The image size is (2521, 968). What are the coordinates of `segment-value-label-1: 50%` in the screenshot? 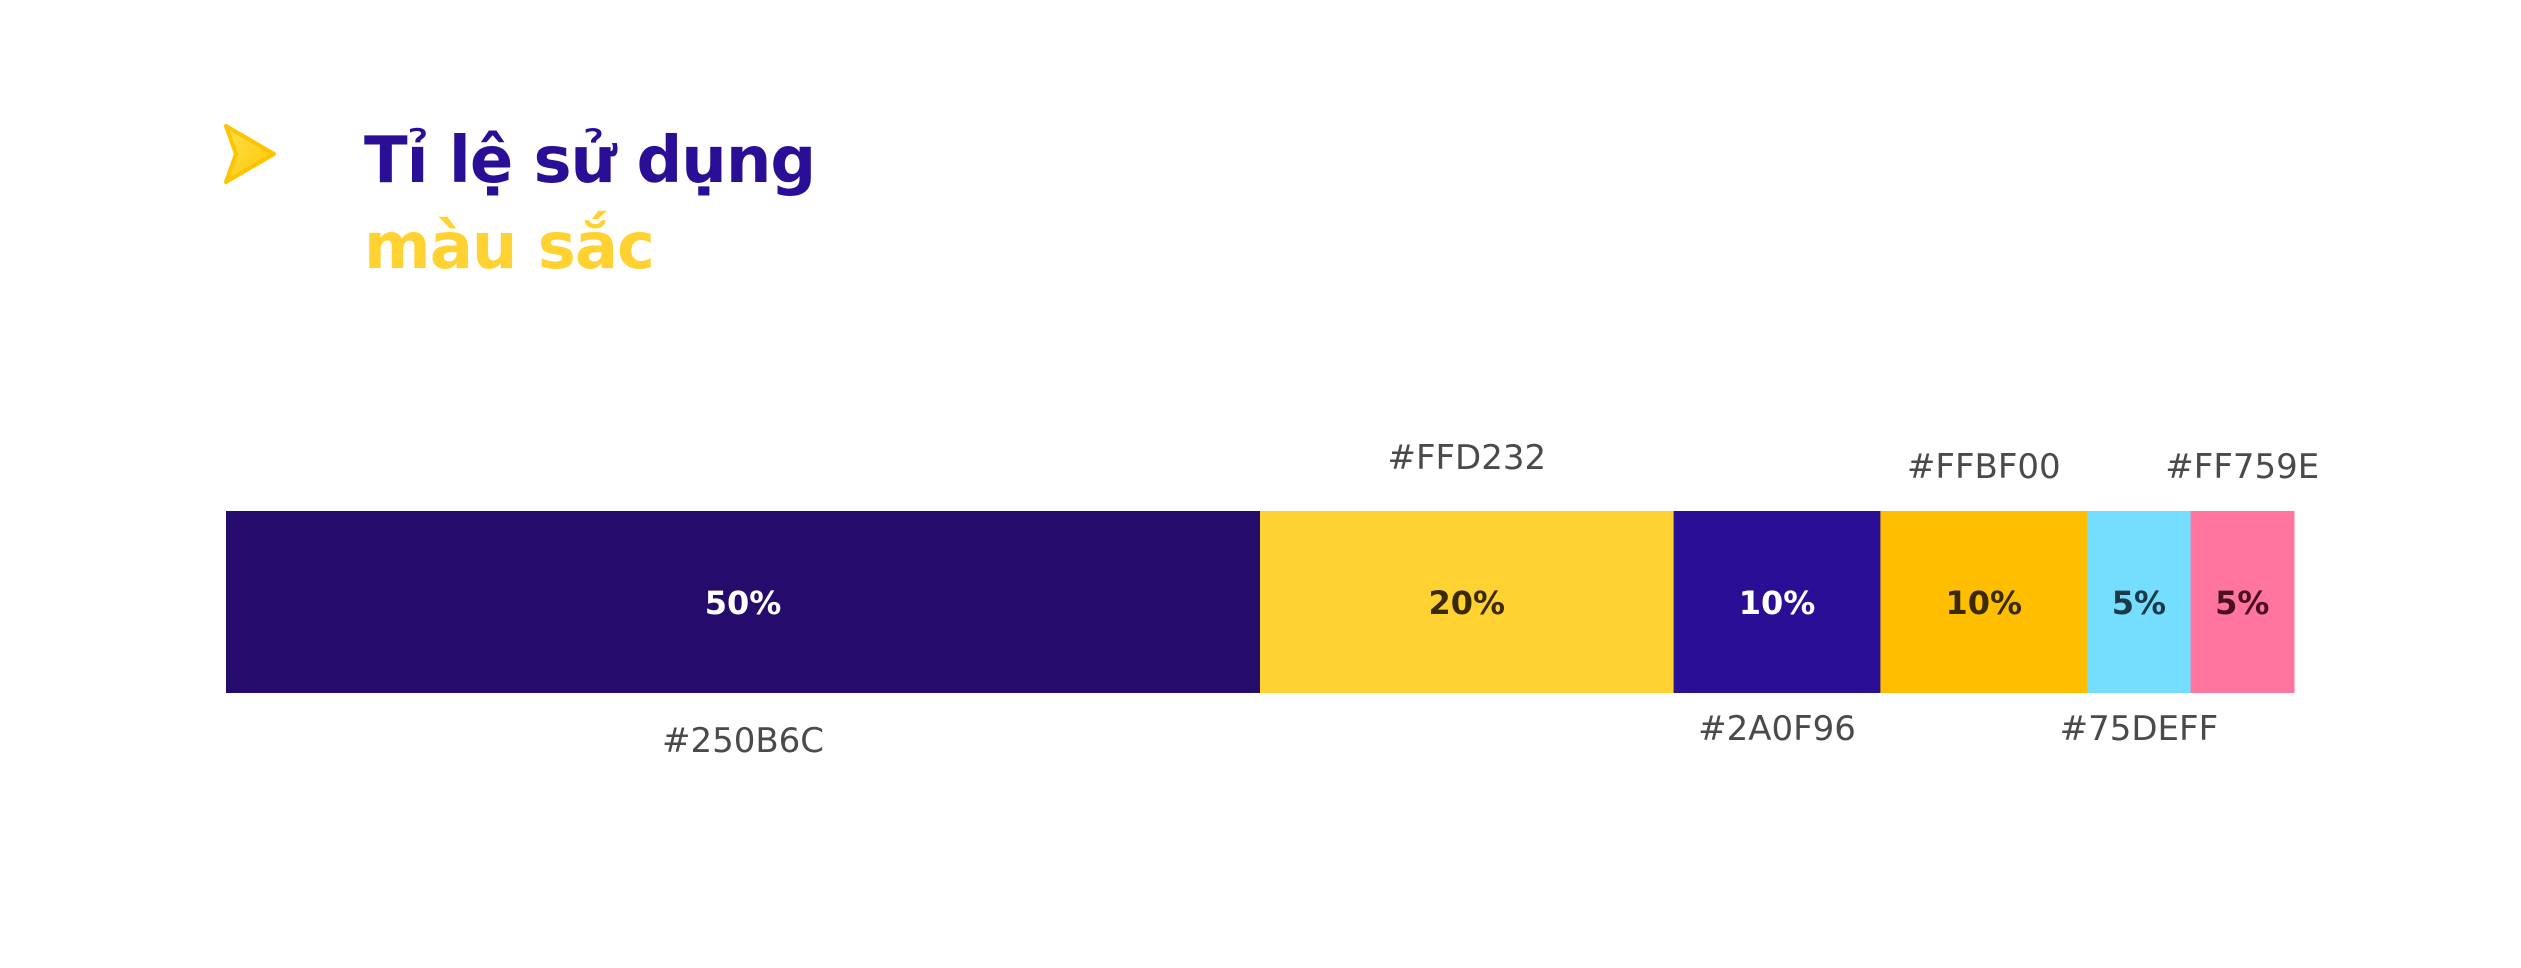 It's located at (743, 603).